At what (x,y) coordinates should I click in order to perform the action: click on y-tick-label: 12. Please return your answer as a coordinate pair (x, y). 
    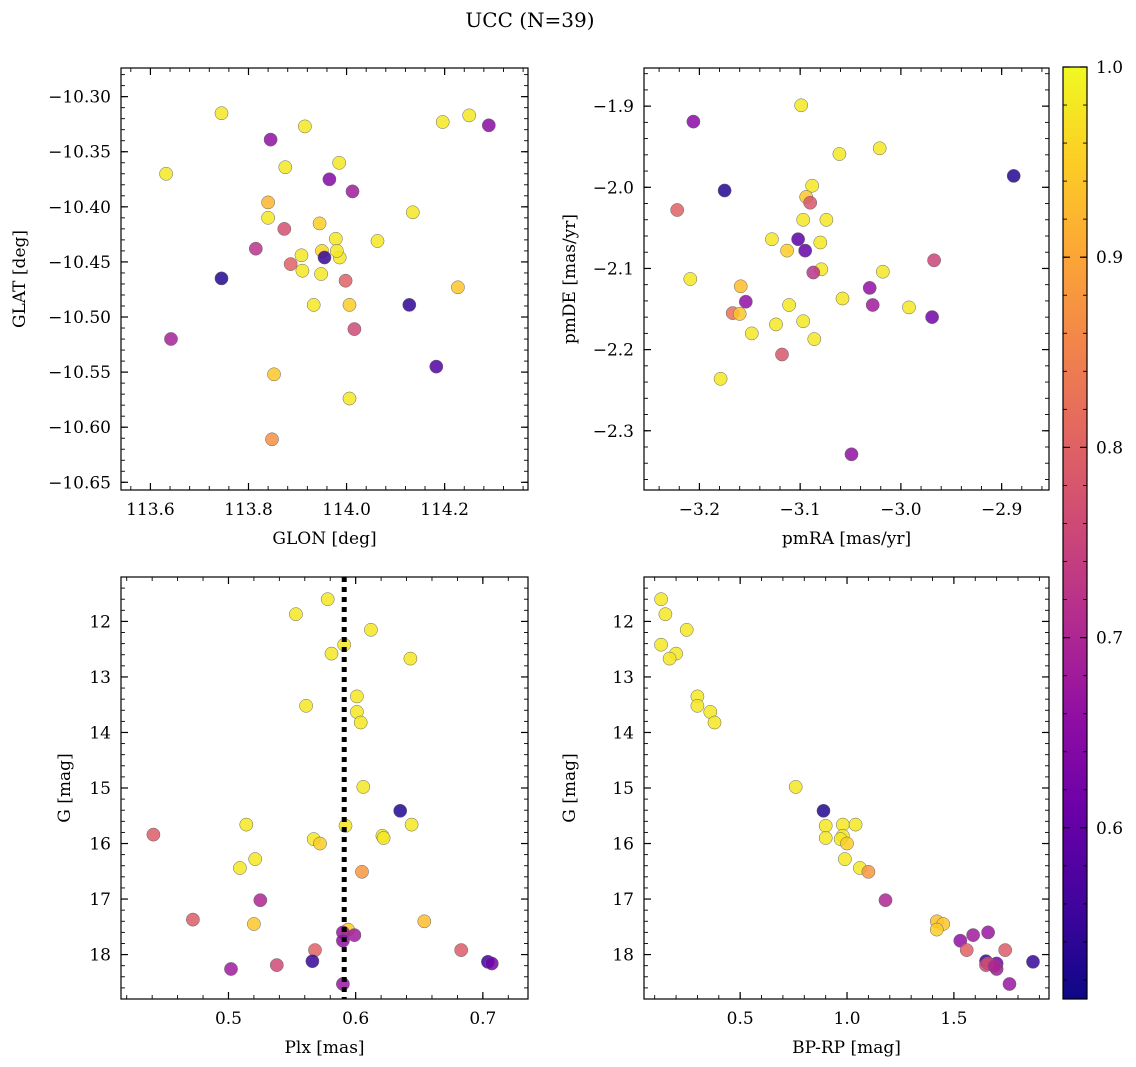
    Looking at the image, I should click on (623, 622).